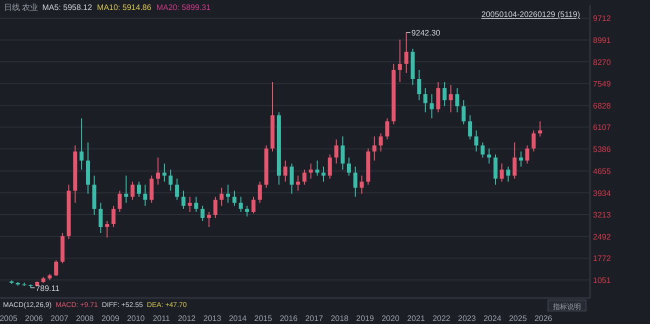  What do you see at coordinates (426, 33) in the screenshot?
I see `annotation: 9242.30` at bounding box center [426, 33].